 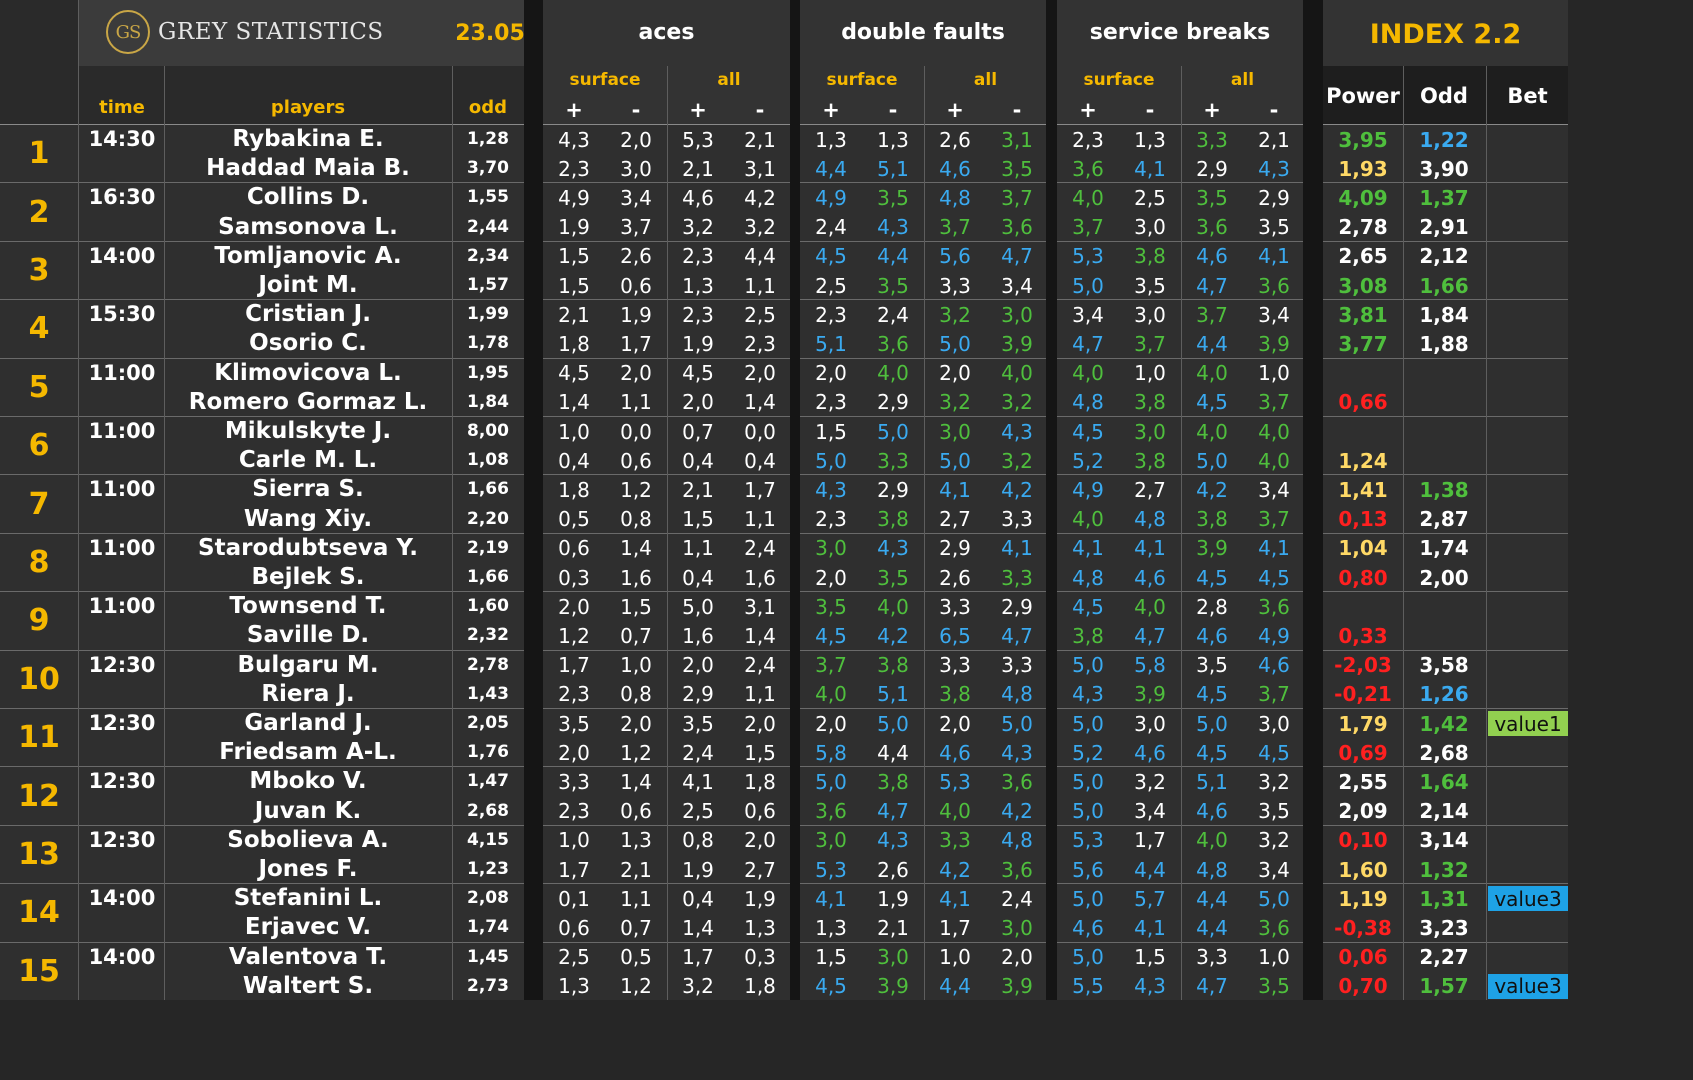 What do you see at coordinates (1212, 606) in the screenshot?
I see `stat-value: 2,8` at bounding box center [1212, 606].